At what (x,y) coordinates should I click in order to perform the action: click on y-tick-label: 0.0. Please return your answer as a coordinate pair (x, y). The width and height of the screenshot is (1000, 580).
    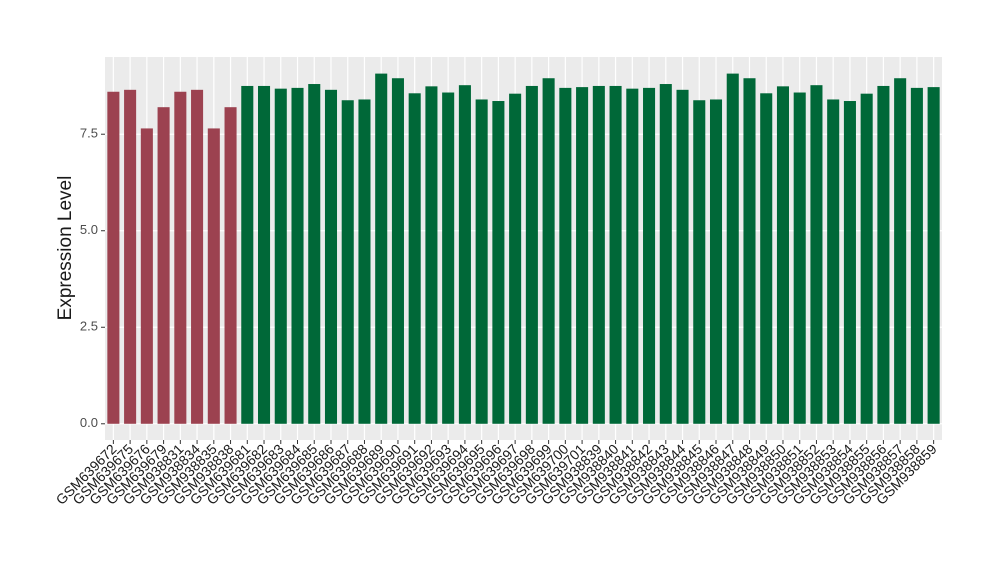
    Looking at the image, I should click on (89, 422).